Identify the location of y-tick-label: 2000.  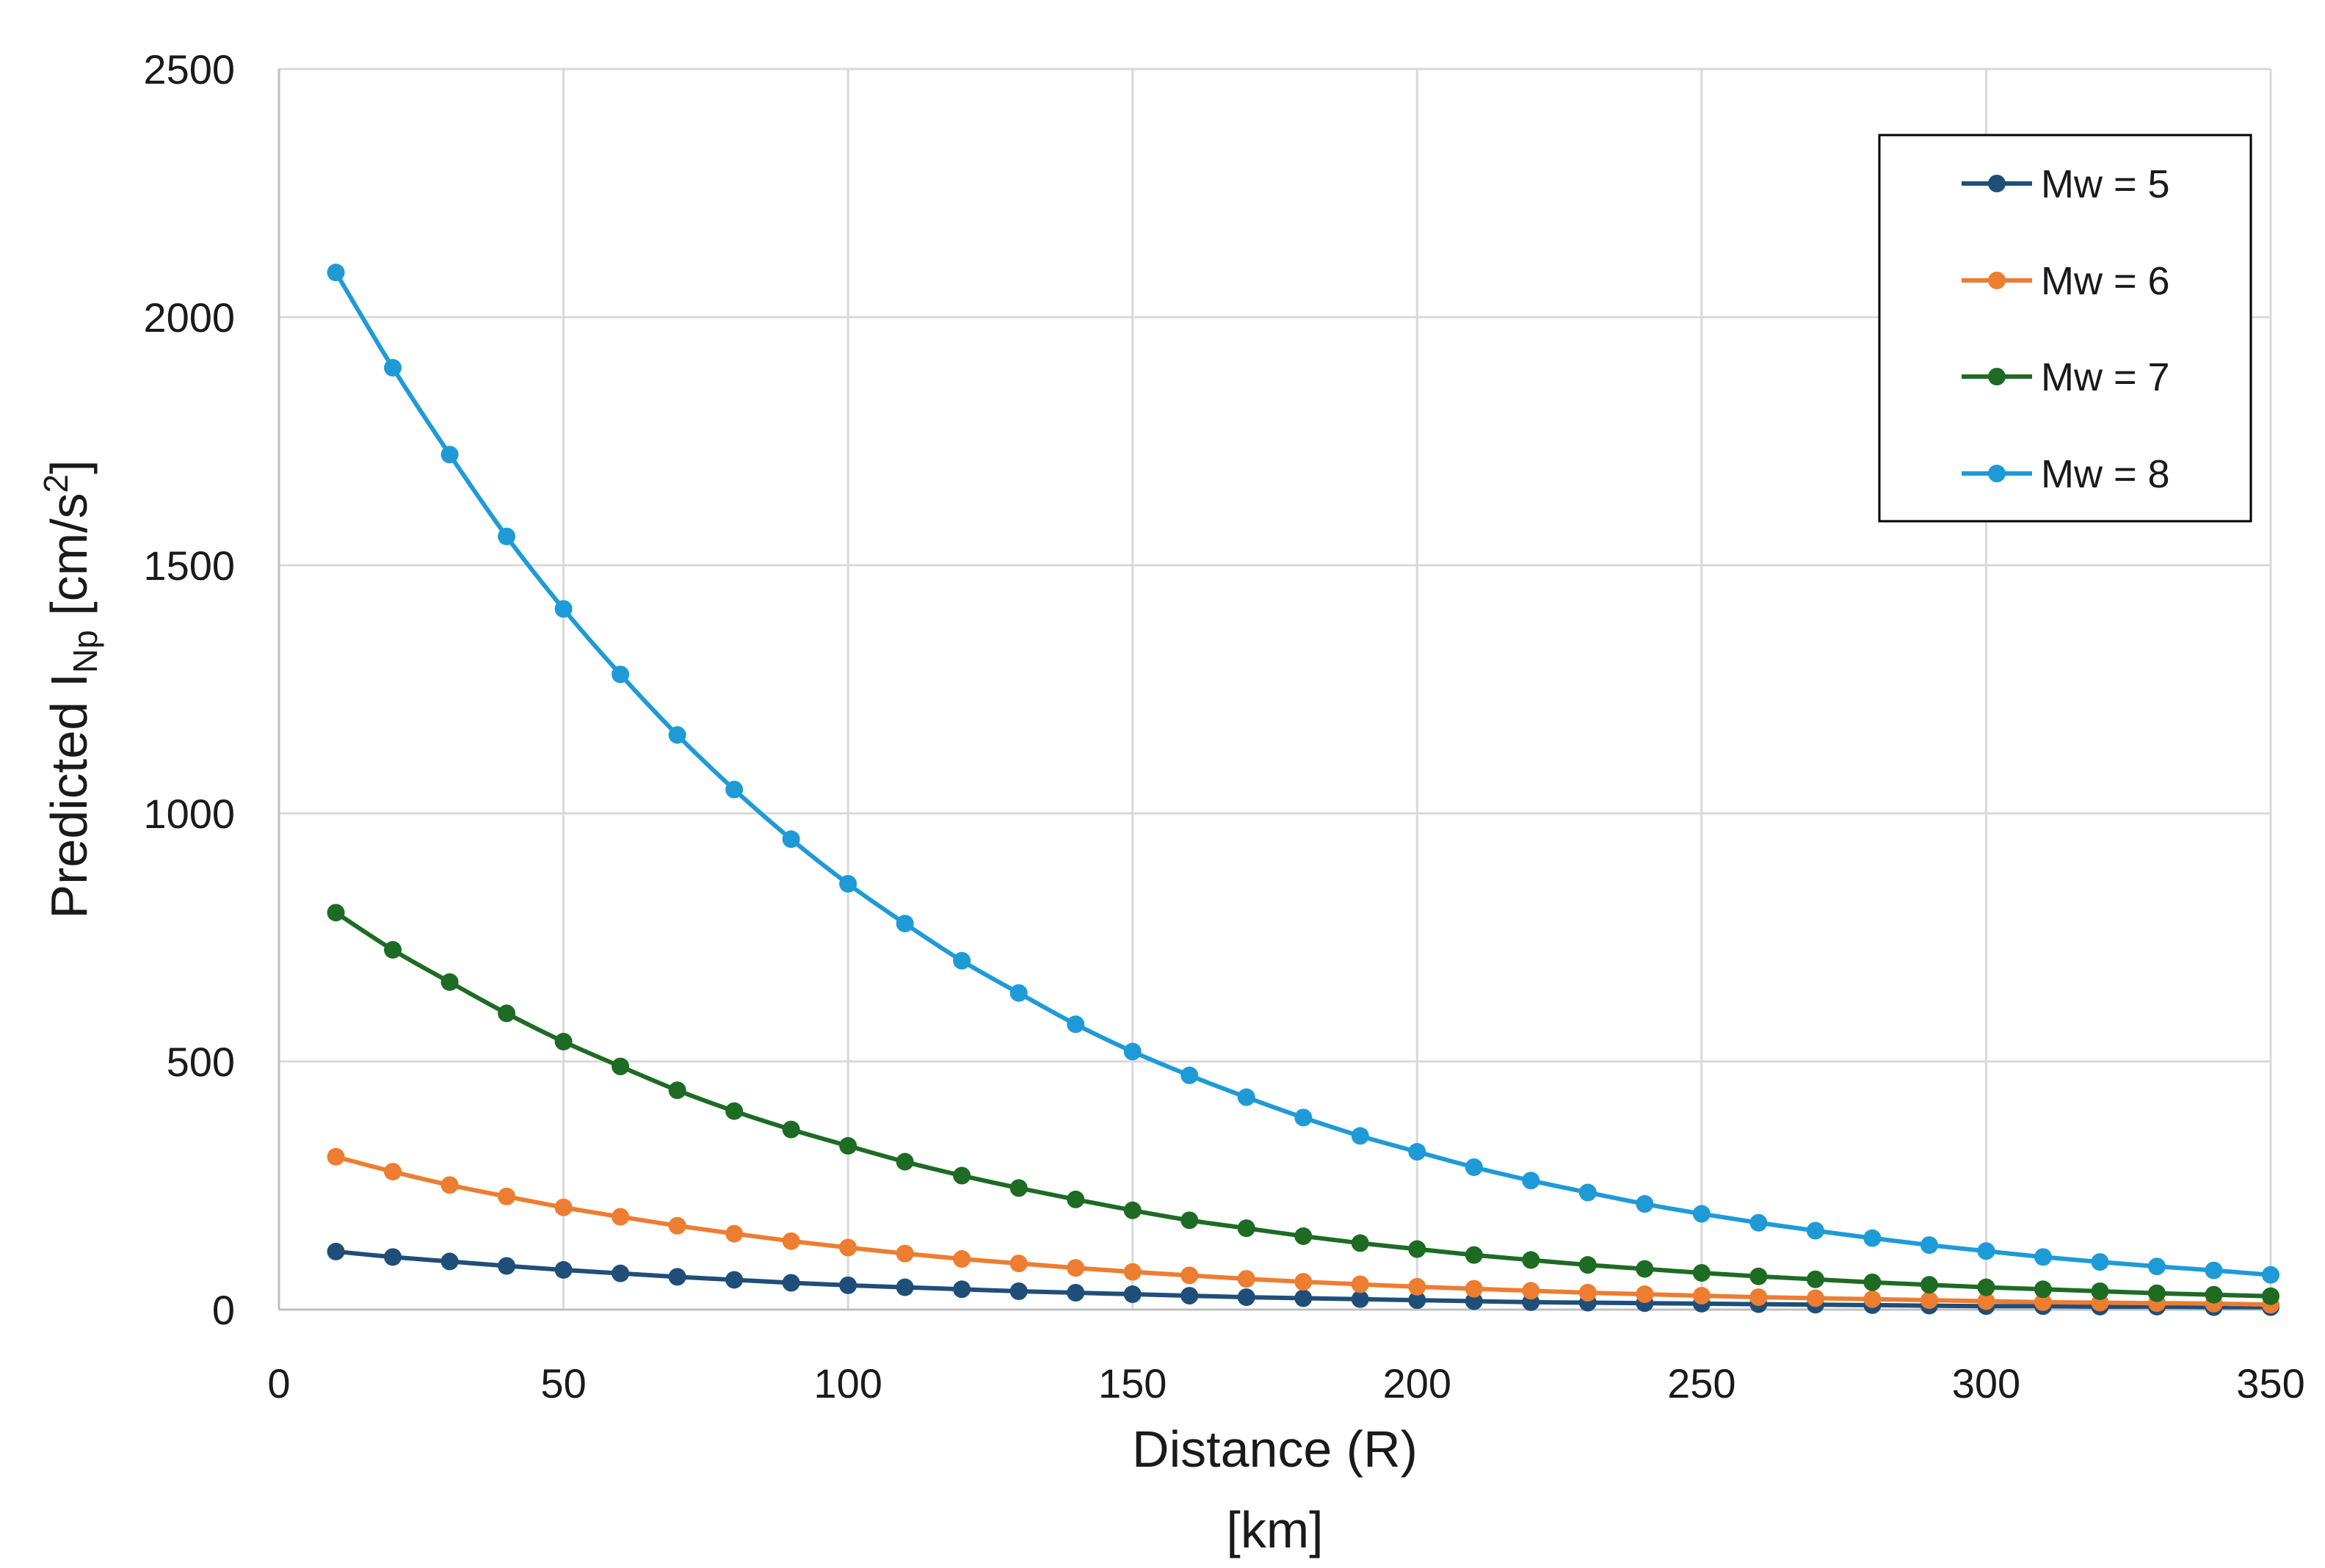
(189, 317).